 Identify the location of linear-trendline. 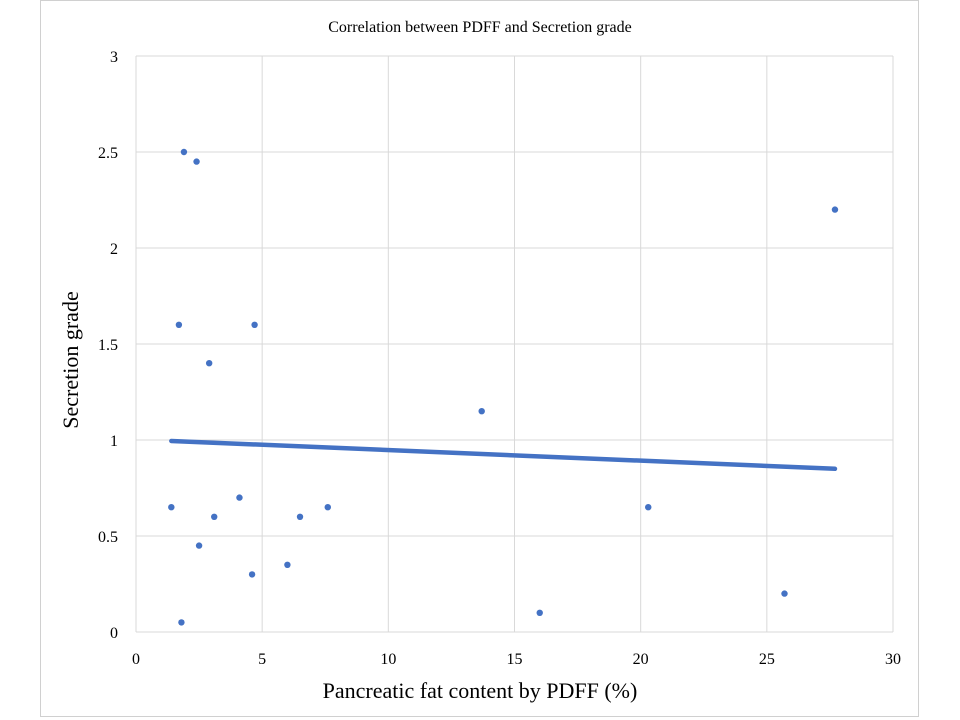
(503, 455).